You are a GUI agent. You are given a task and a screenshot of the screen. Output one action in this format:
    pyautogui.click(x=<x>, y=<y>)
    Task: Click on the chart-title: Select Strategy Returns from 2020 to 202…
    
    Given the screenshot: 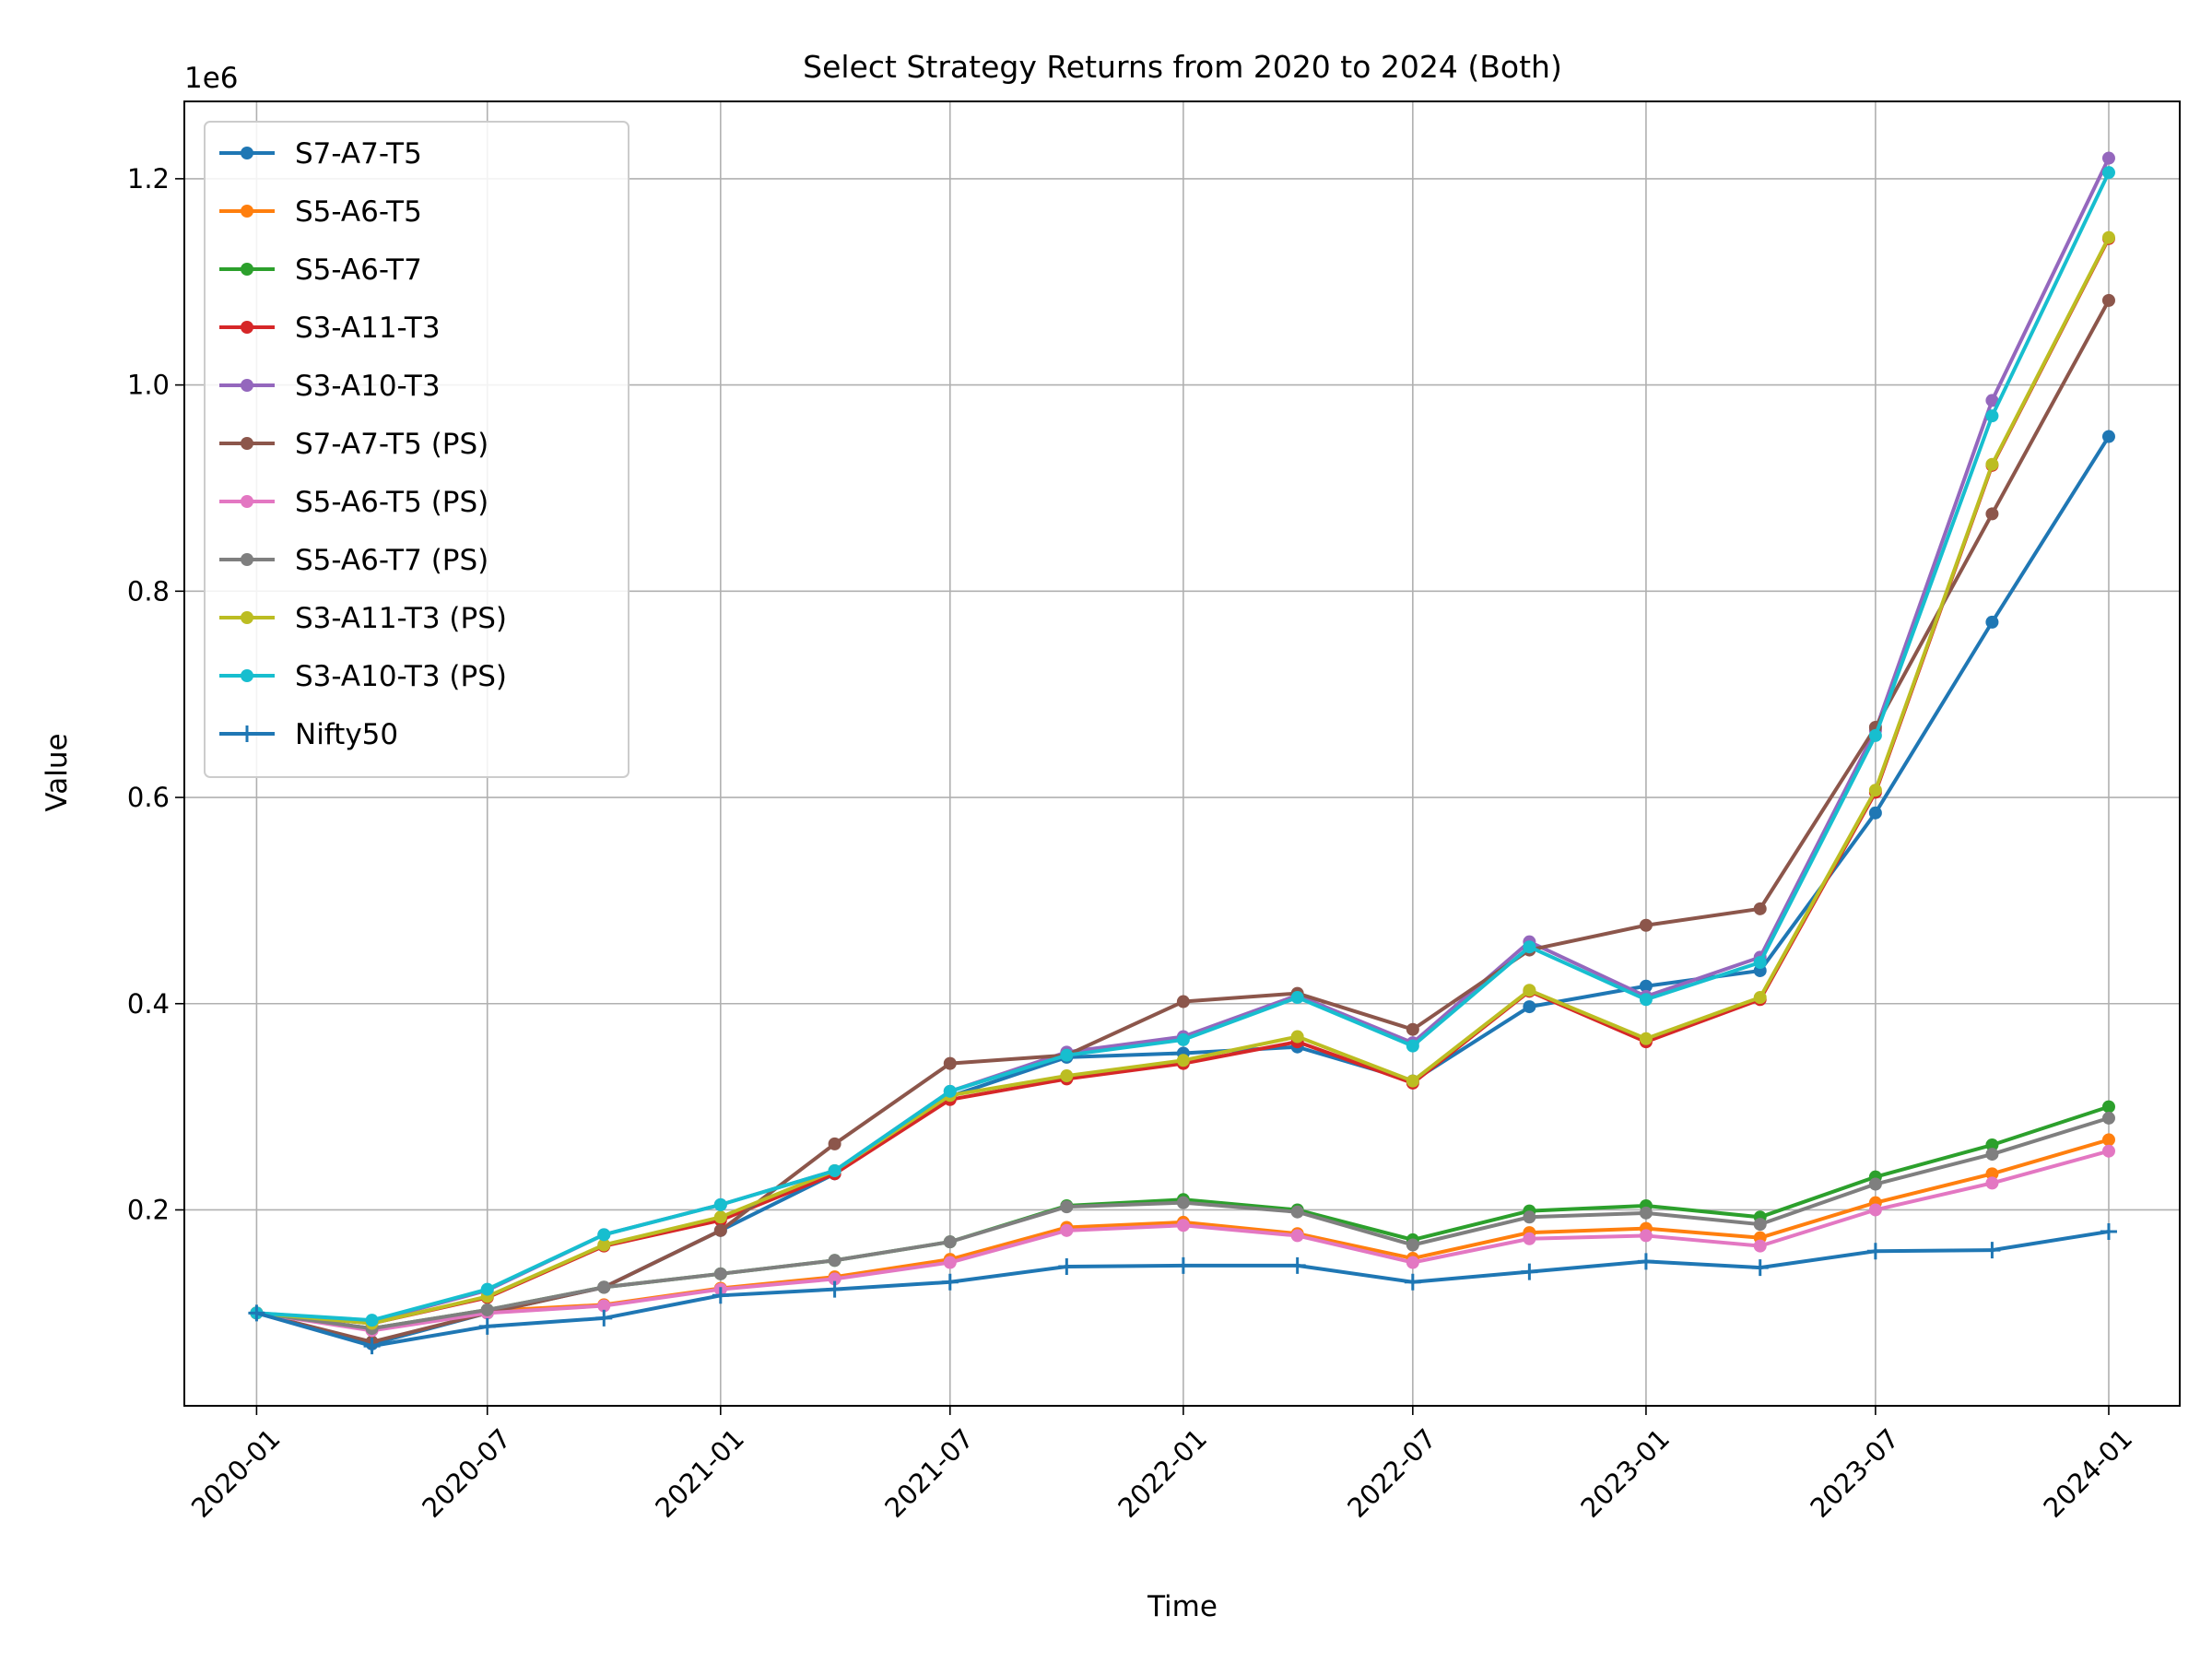 What is the action you would take?
    pyautogui.click(x=1182, y=67)
    